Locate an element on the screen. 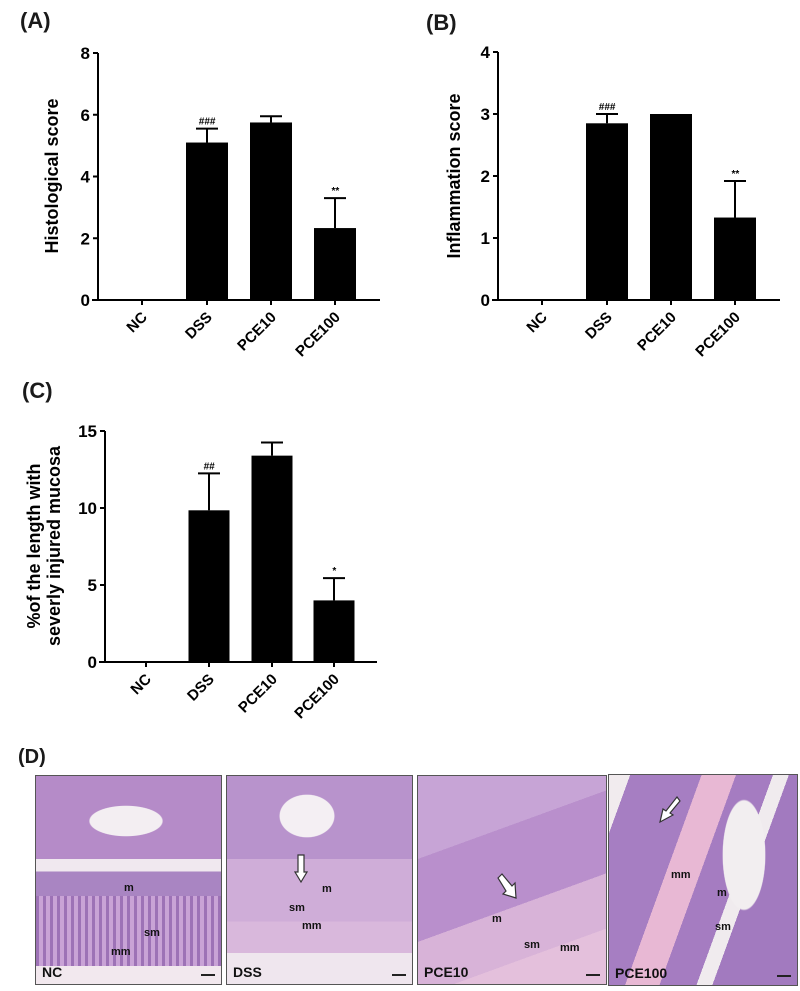 The image size is (800, 991). panel-label-b: (B) is located at coordinates (441, 22).